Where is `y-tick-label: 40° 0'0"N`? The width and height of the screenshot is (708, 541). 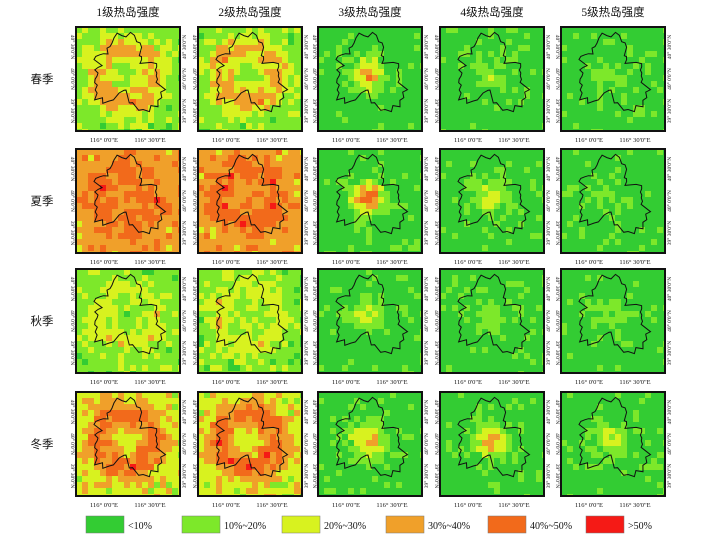
y-tick-label: 40° 0'0"N is located at coordinates (184, 79).